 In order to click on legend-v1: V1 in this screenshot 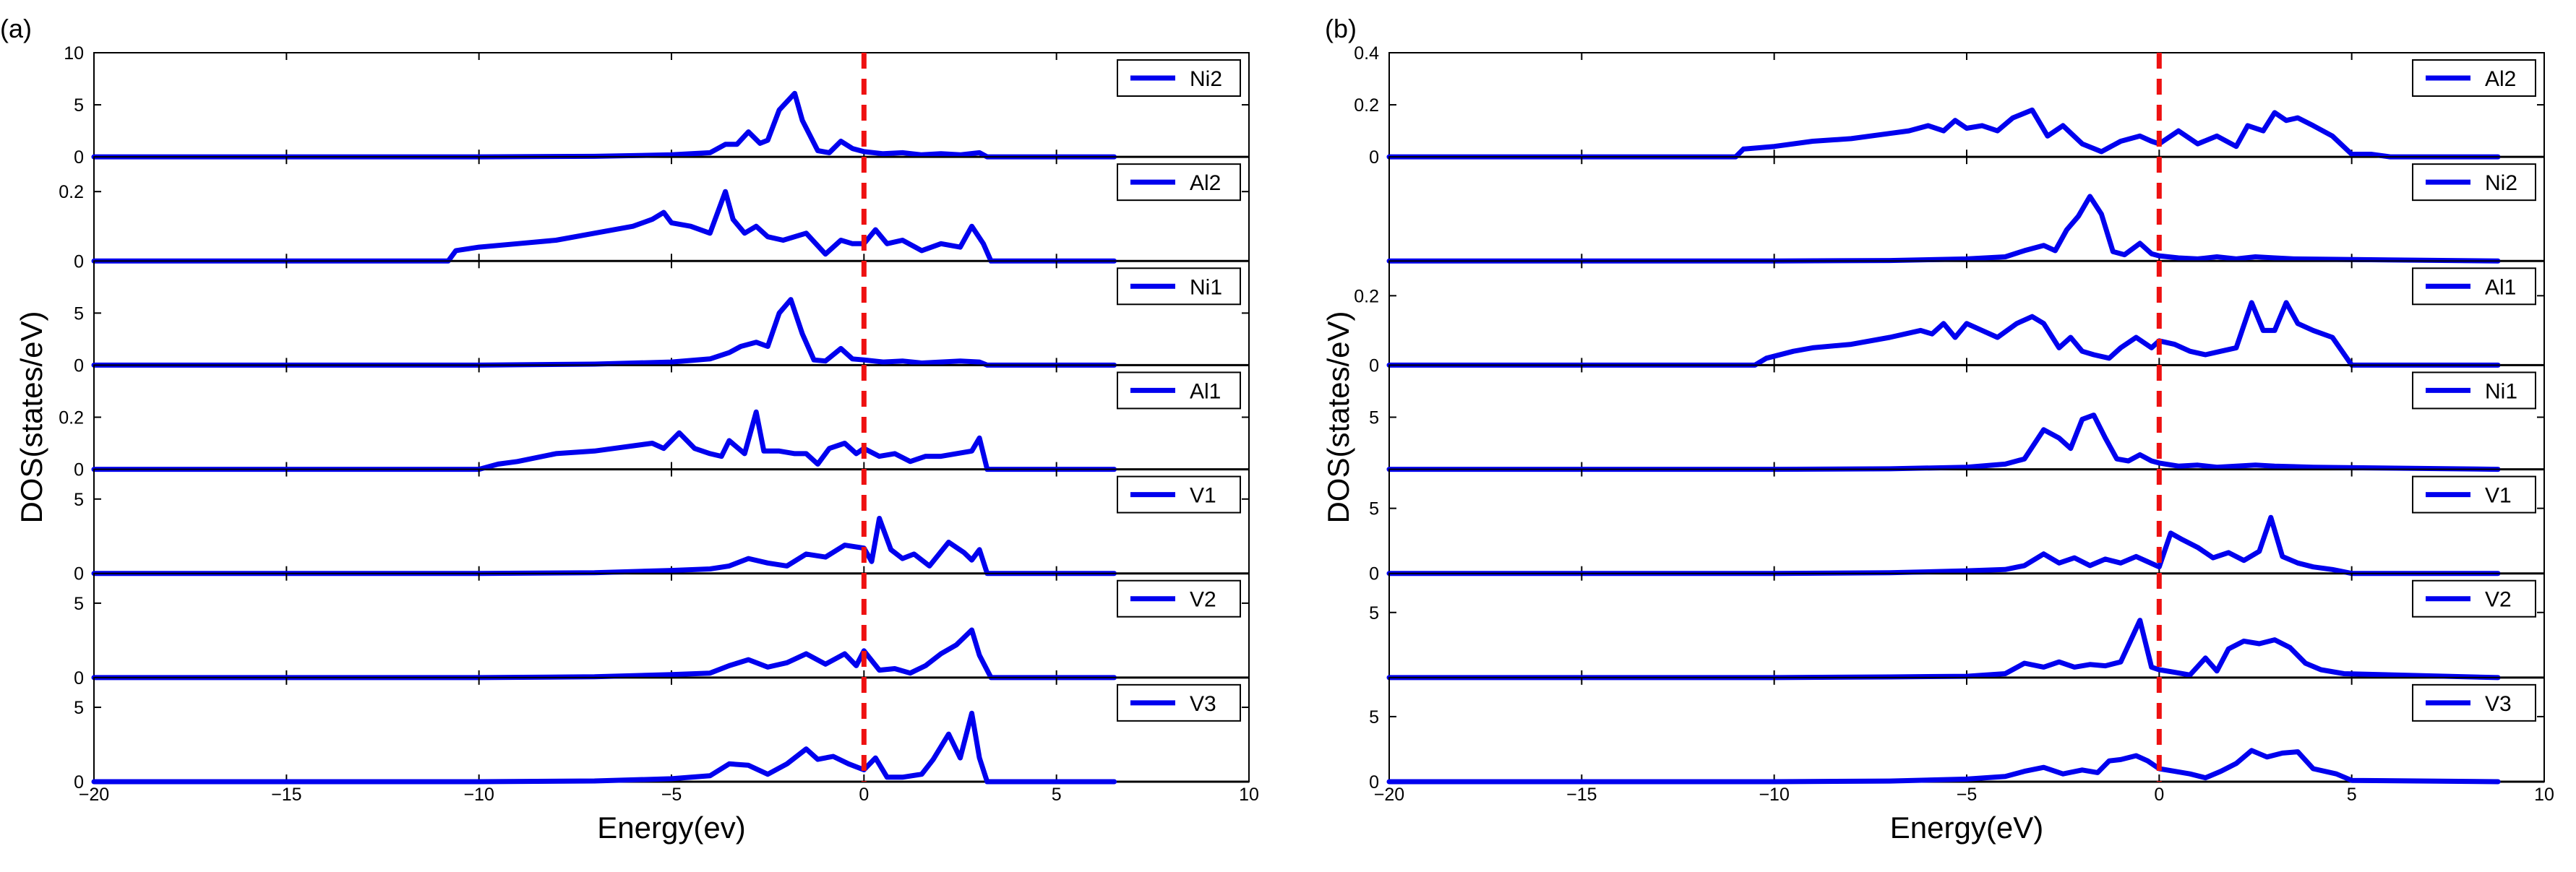, I will do `click(1179, 494)`.